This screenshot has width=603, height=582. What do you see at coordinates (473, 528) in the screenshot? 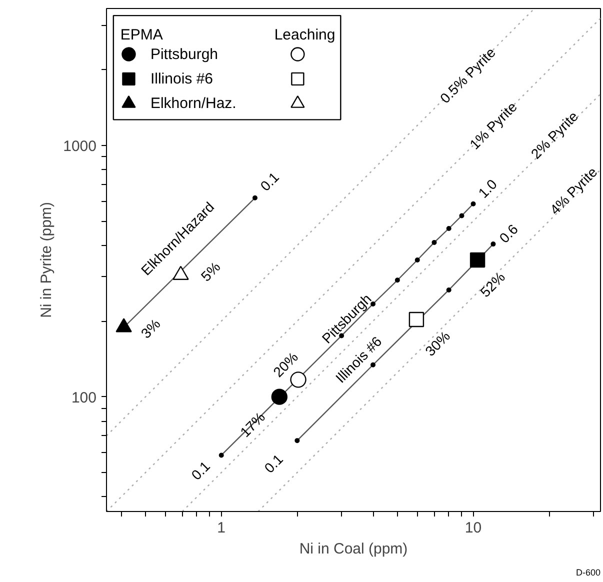
I see `x-tick-label: 10` at bounding box center [473, 528].